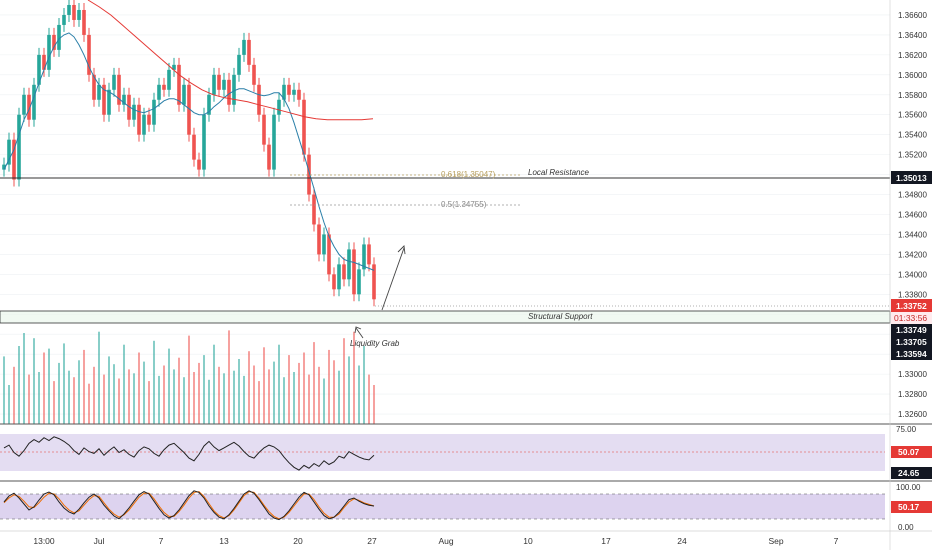  What do you see at coordinates (435, 541) in the screenshot?
I see `time-axis: 13:00 Jul 7 13 20 27 Aug 10 17 24 Sep 7` at bounding box center [435, 541].